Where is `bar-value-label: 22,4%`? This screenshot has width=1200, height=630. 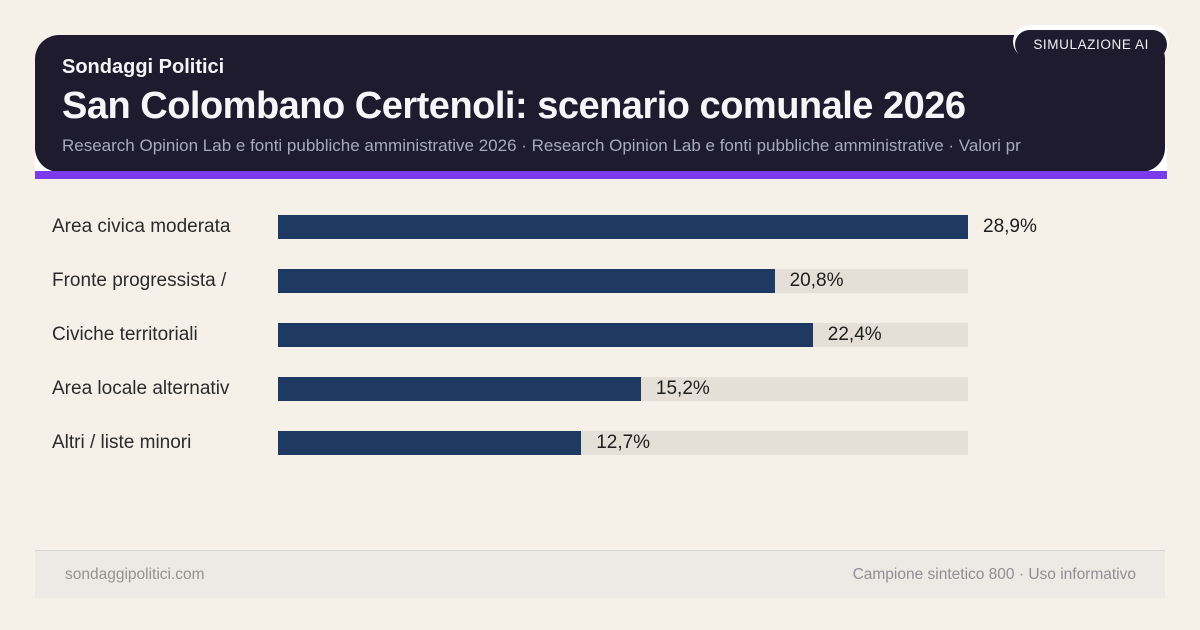 bar-value-label: 22,4% is located at coordinates (854, 334).